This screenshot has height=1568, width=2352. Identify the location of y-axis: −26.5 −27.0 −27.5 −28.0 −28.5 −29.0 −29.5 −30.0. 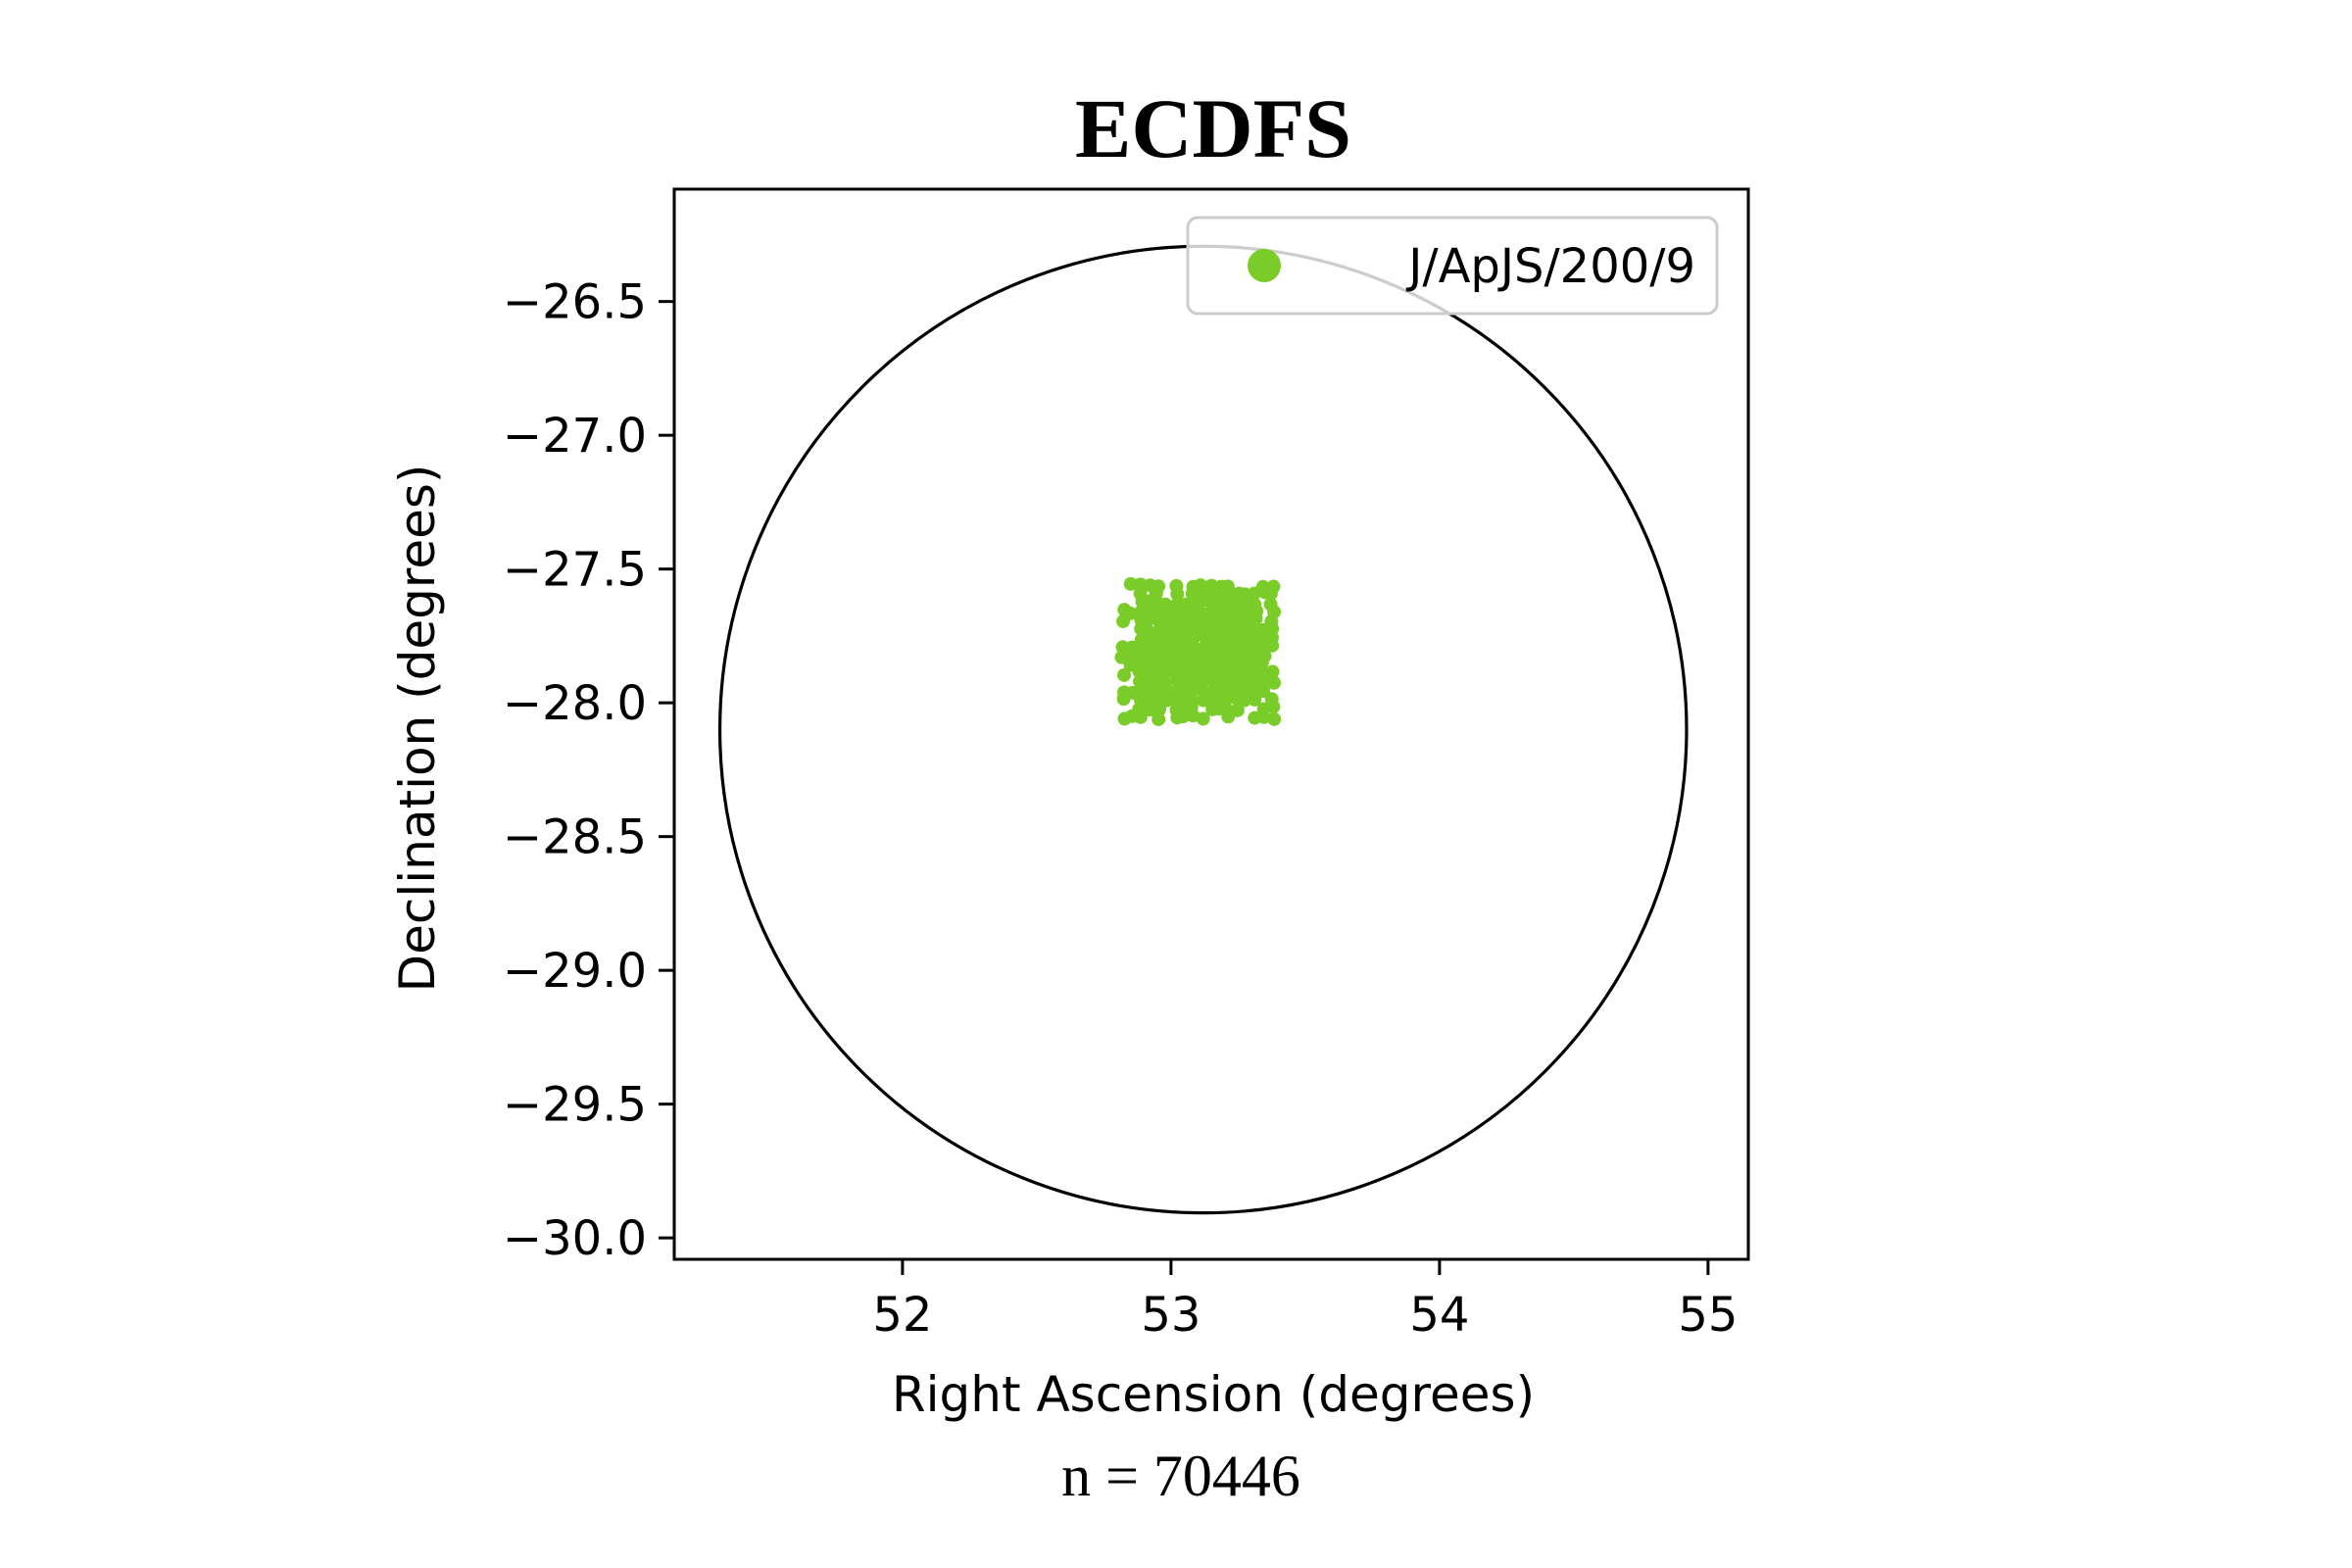
(588, 770).